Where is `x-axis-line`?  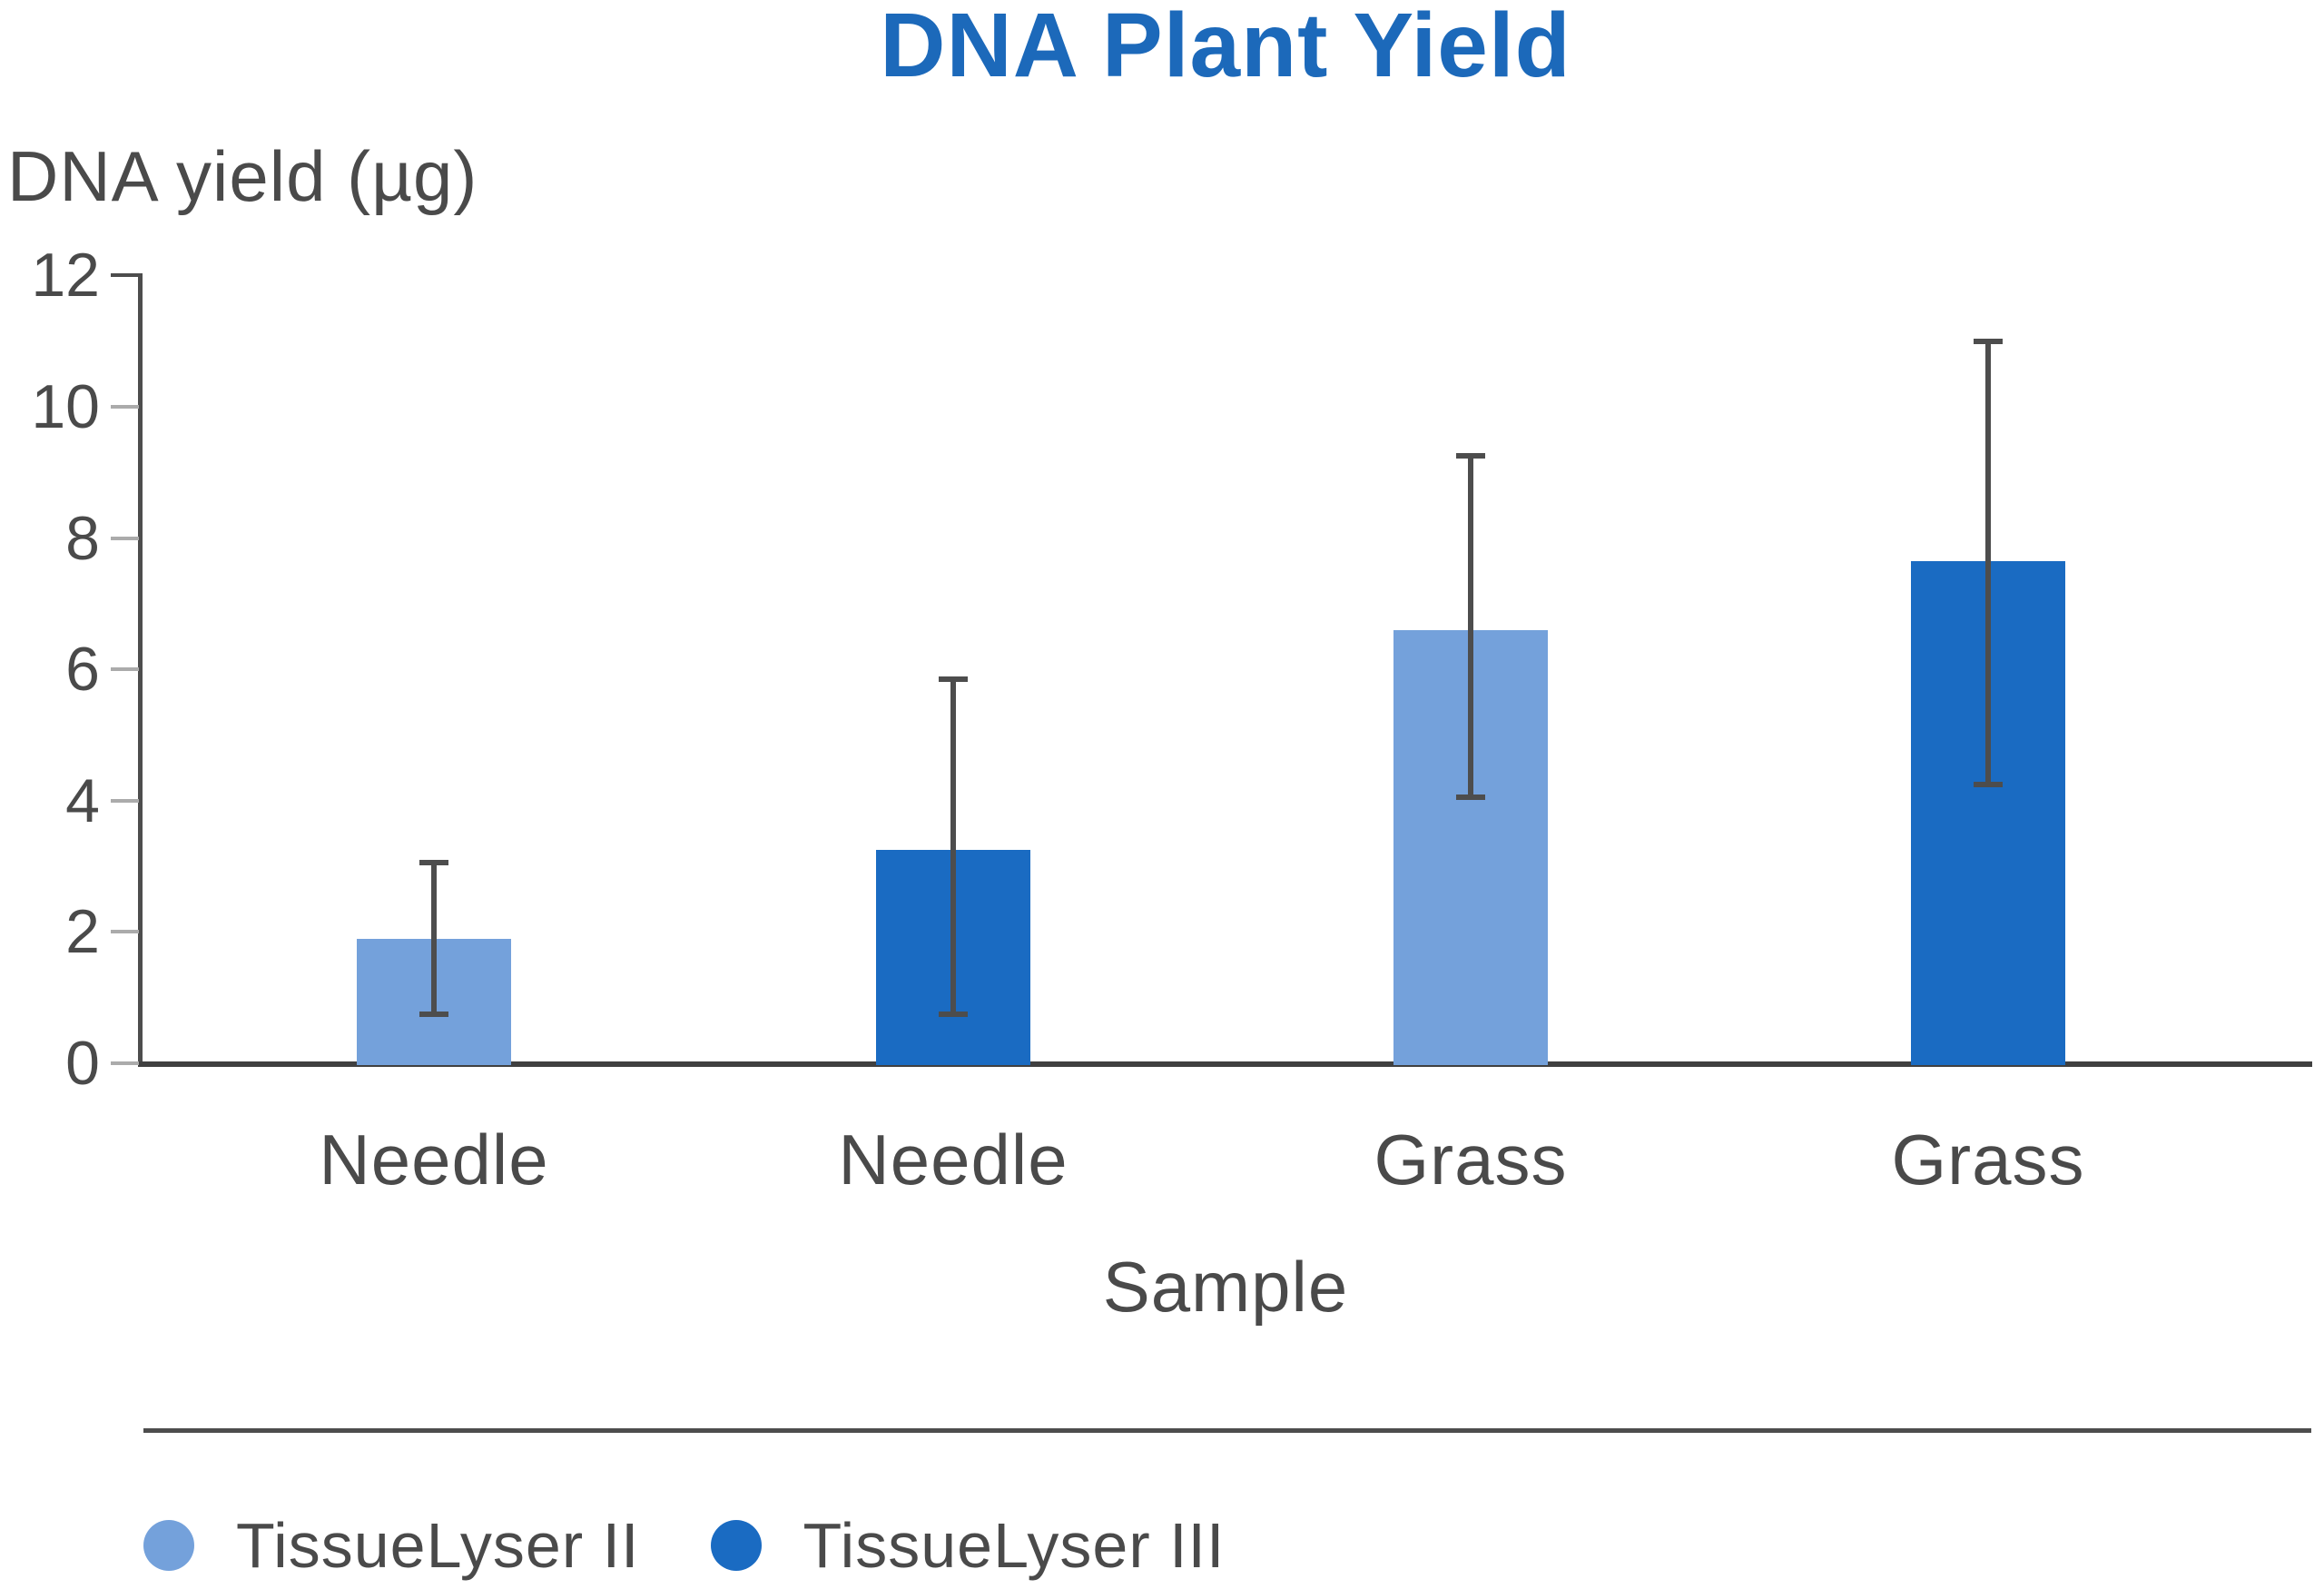
x-axis-line is located at coordinates (1225, 1064).